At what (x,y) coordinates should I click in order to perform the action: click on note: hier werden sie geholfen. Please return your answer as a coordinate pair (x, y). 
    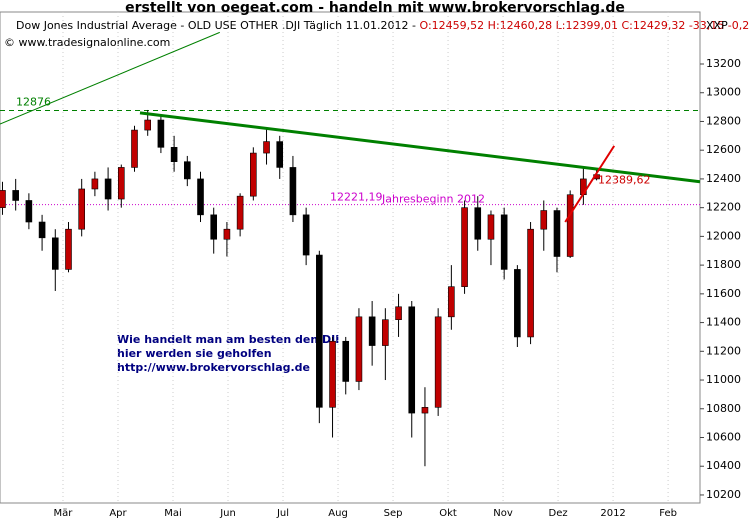
    Looking at the image, I should click on (194, 353).